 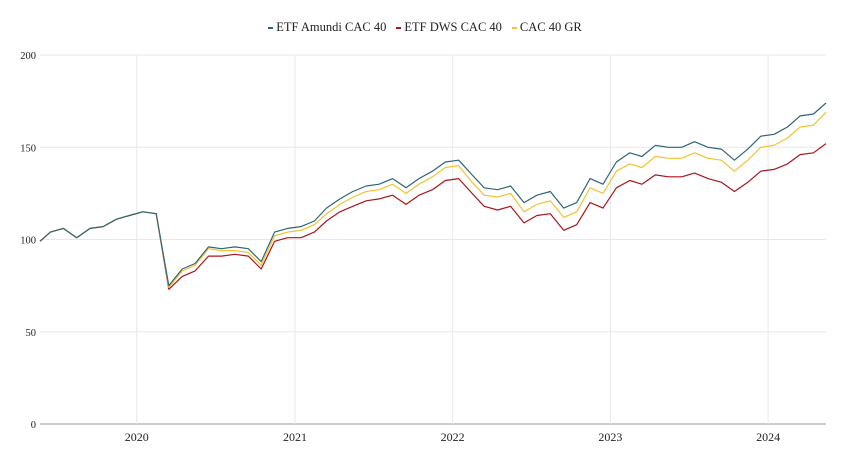 I want to click on y-tick-label: 100, so click(x=28, y=241).